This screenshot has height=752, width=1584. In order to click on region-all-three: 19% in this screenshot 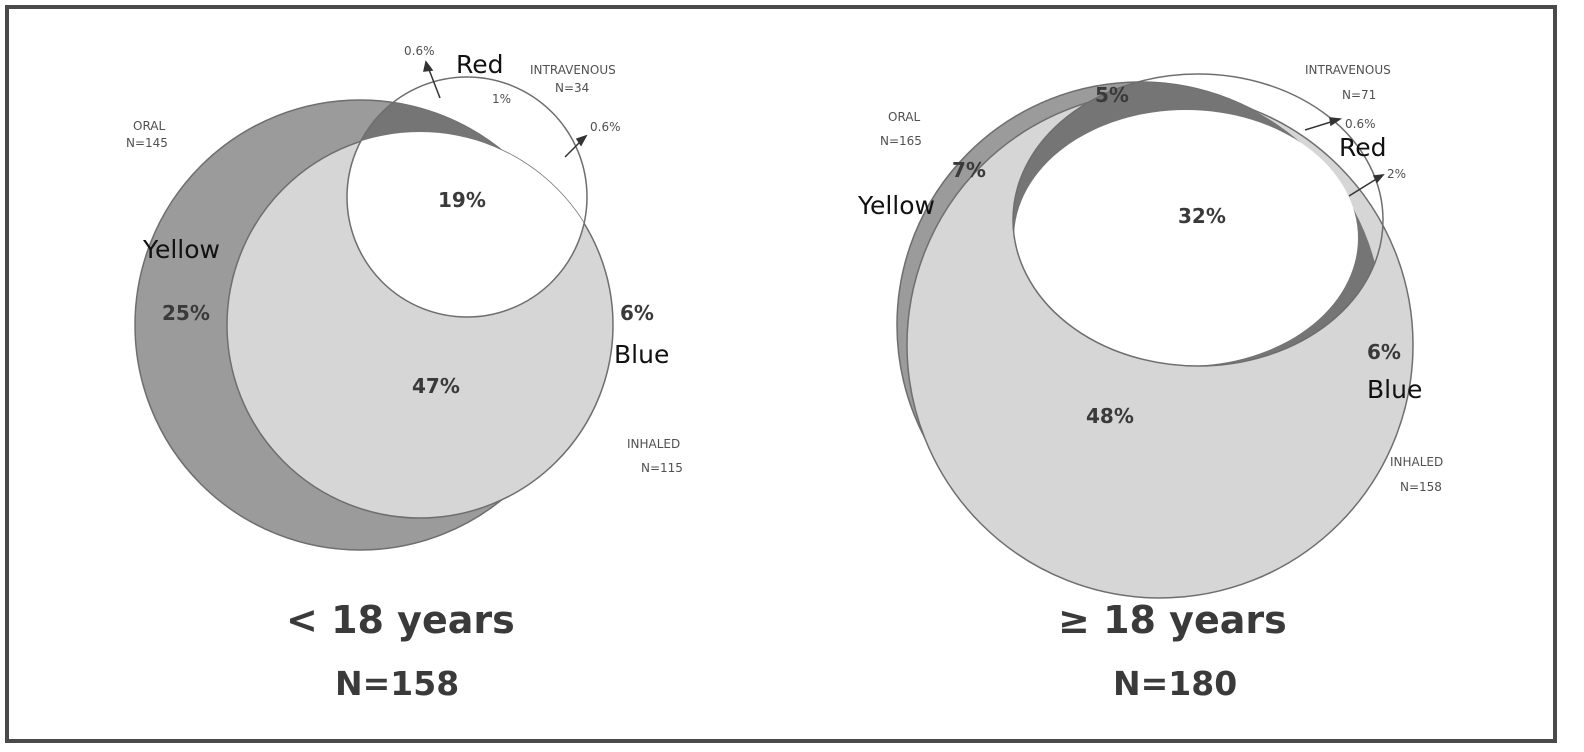, I will do `click(462, 200)`.